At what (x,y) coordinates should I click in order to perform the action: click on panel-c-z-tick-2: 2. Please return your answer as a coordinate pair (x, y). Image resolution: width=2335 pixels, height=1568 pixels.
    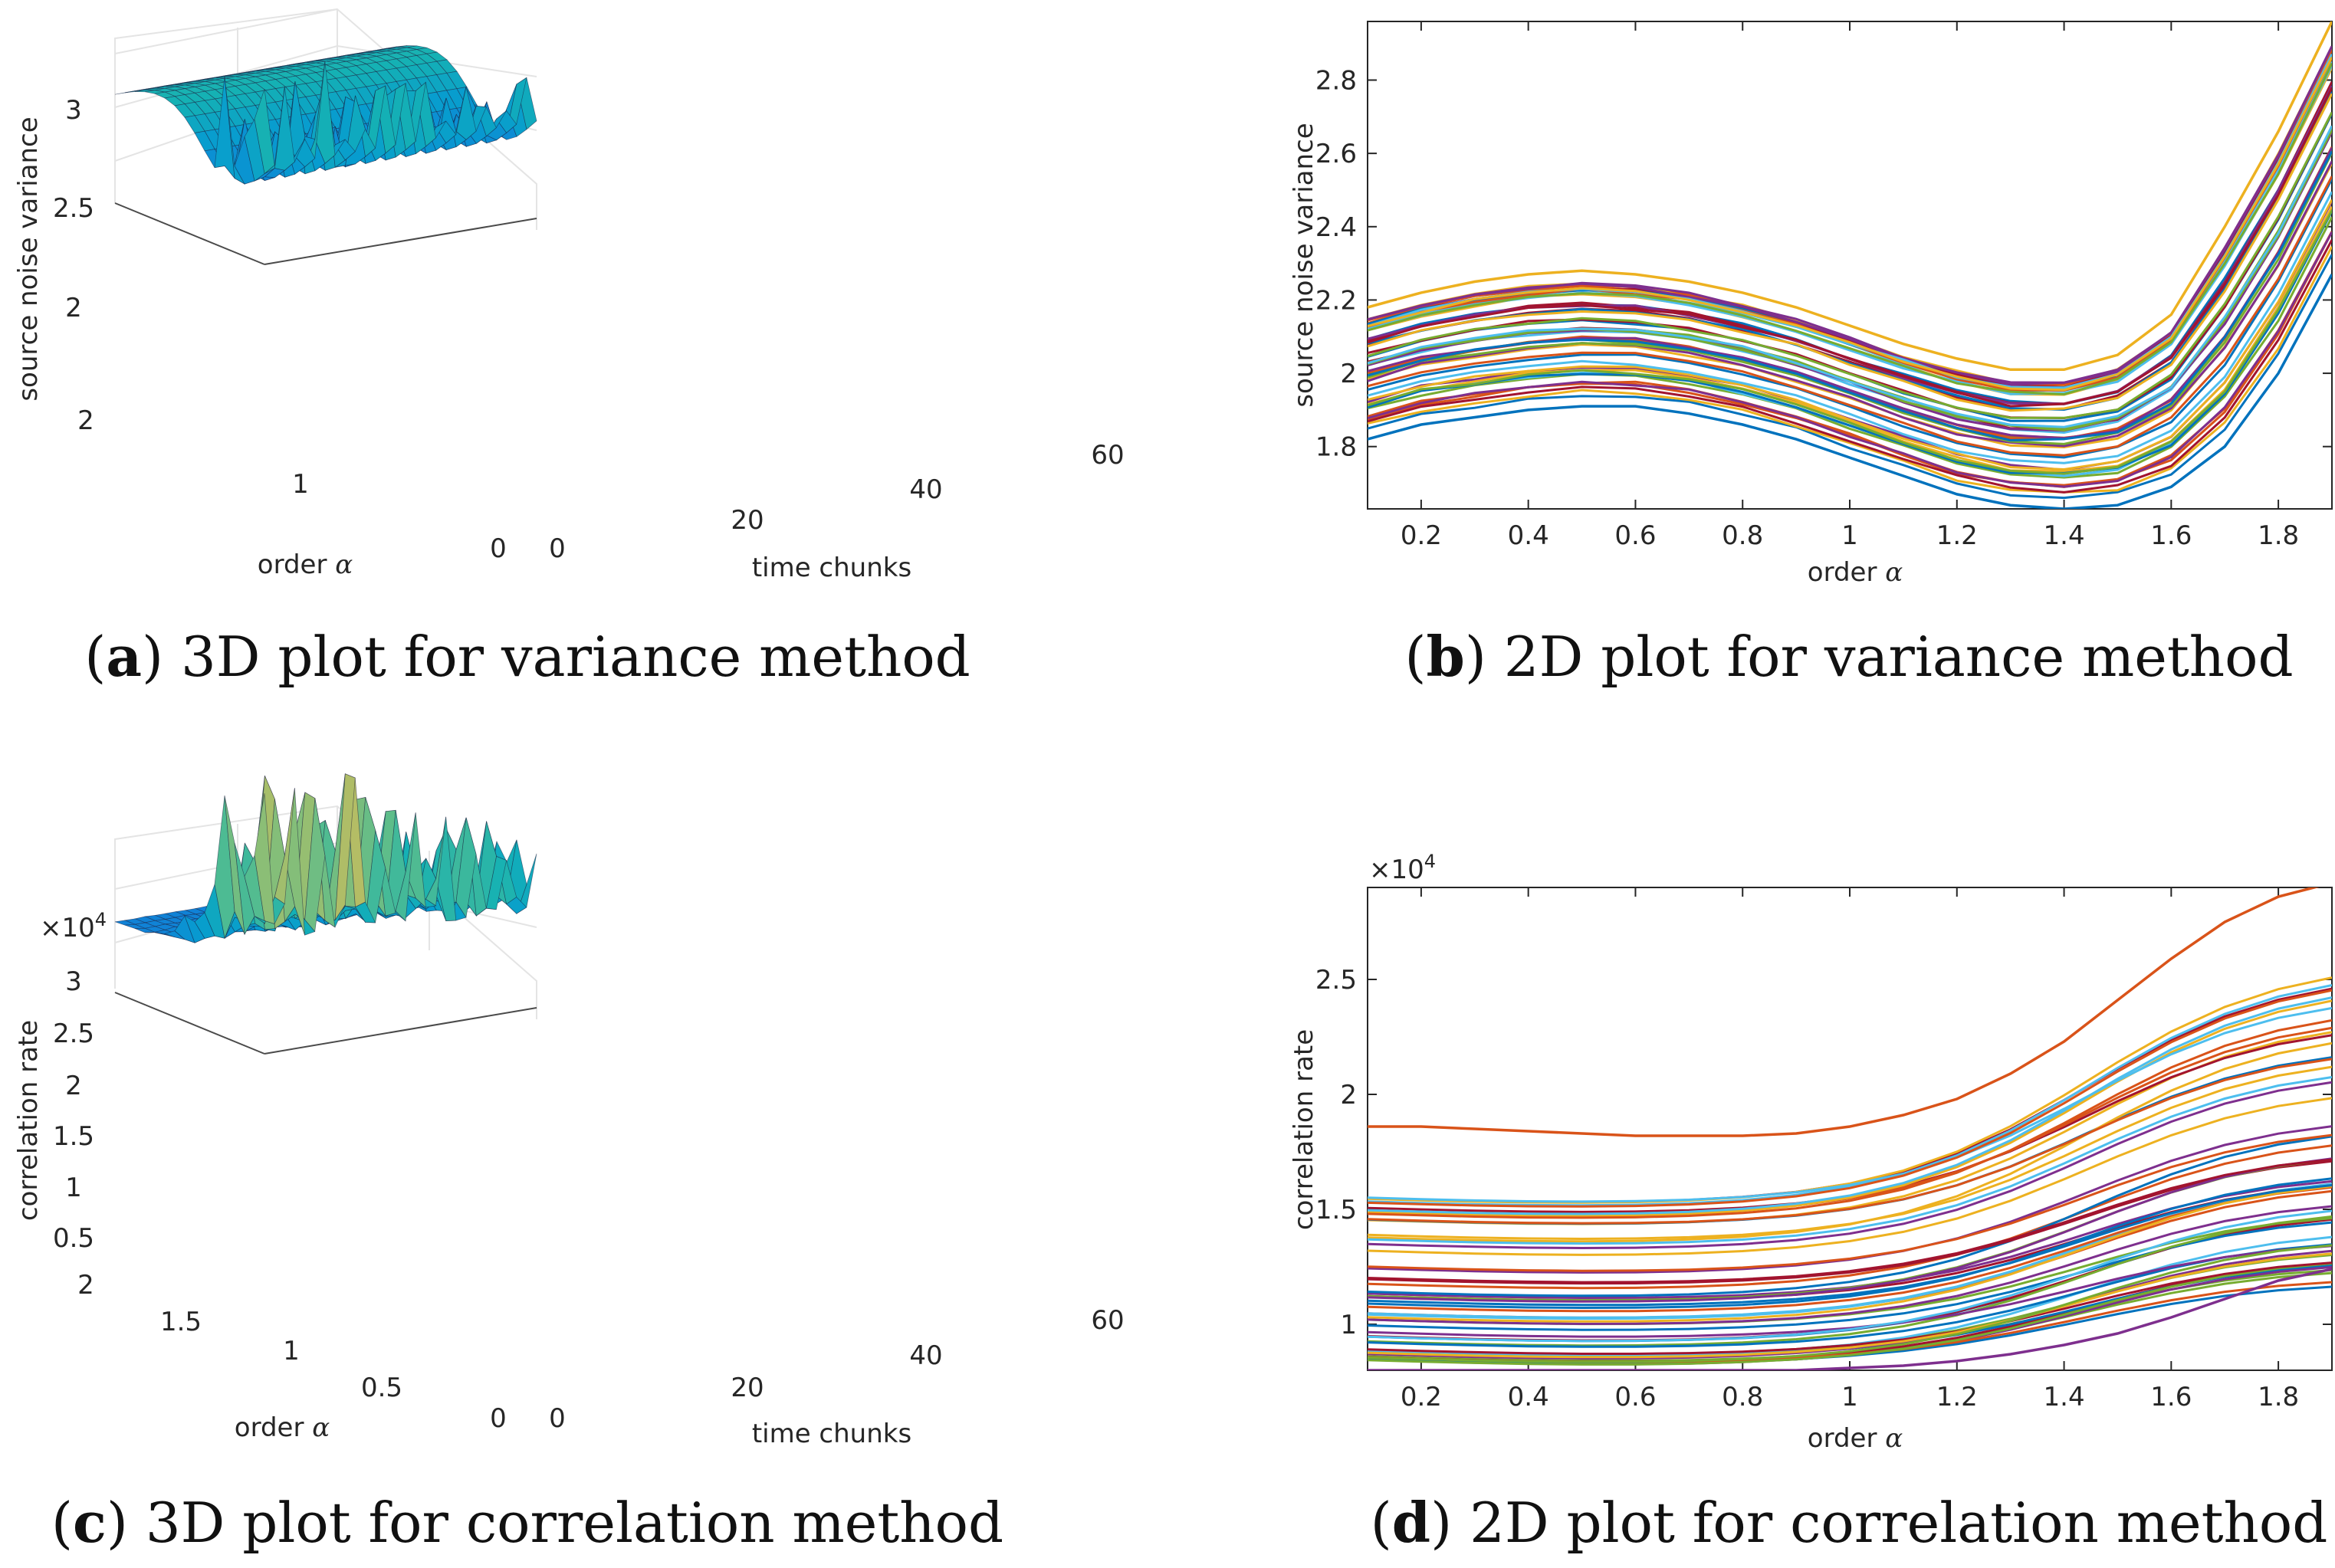
    Looking at the image, I should click on (73, 1086).